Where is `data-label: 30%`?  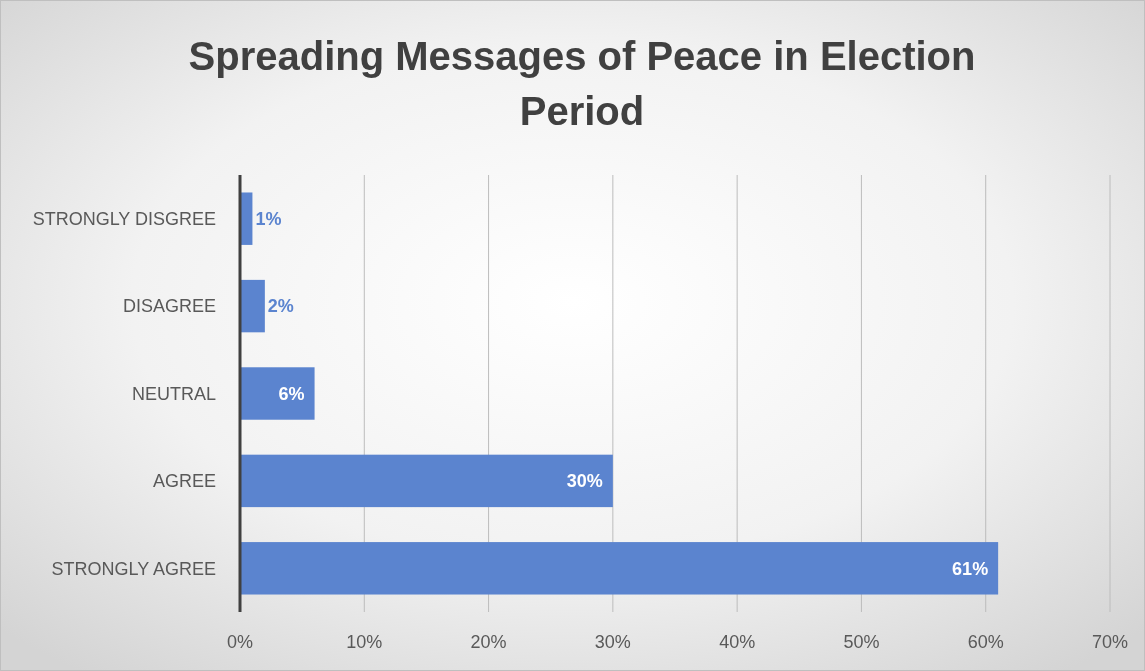
data-label: 30% is located at coordinates (584, 481).